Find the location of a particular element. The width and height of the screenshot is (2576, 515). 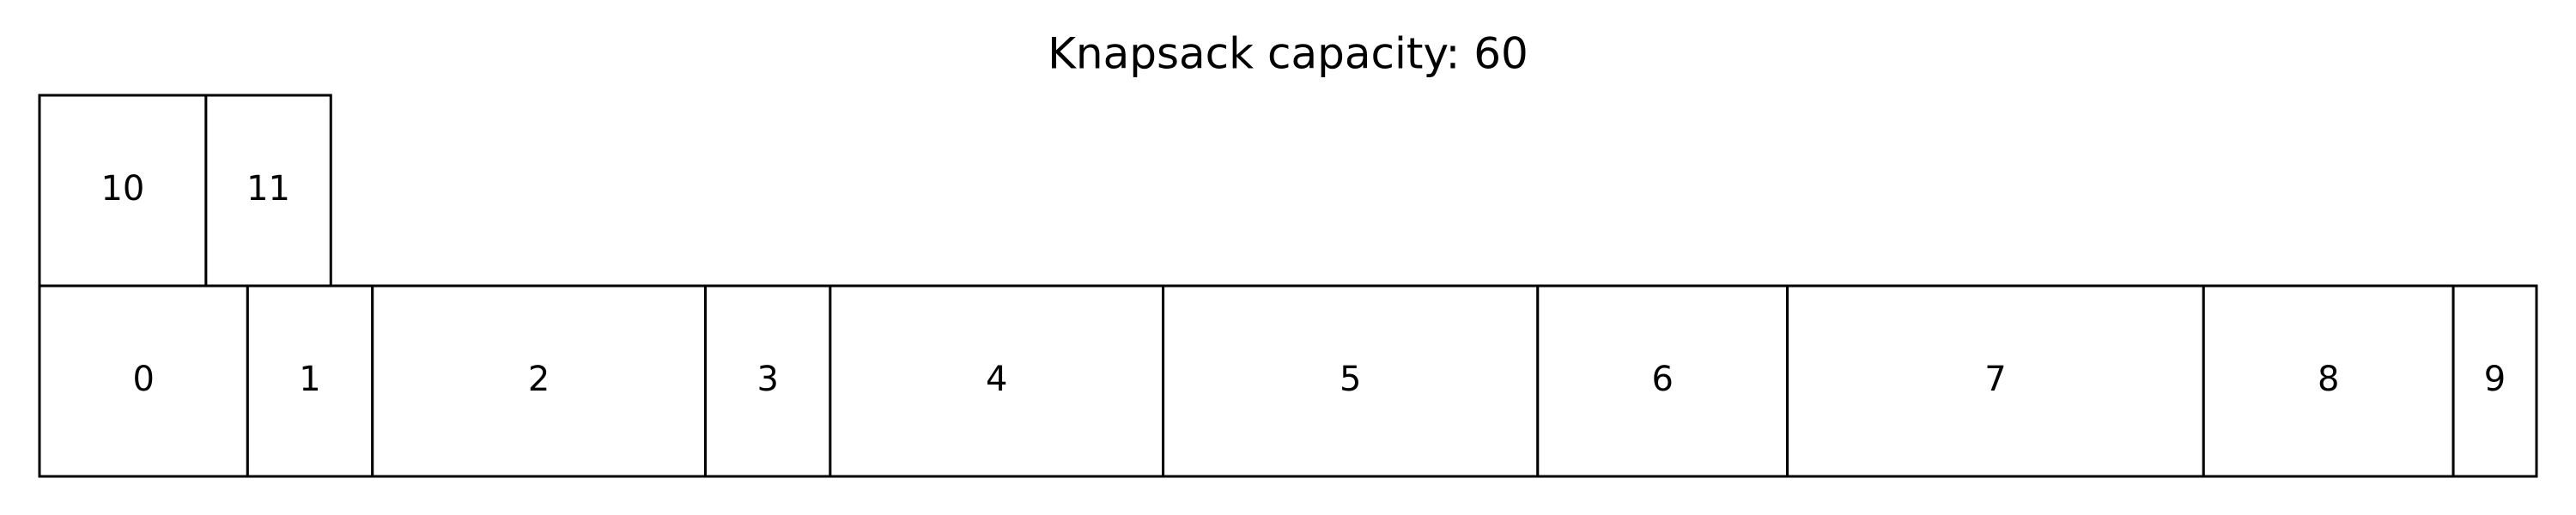

item-label: 8 is located at coordinates (2328, 379).